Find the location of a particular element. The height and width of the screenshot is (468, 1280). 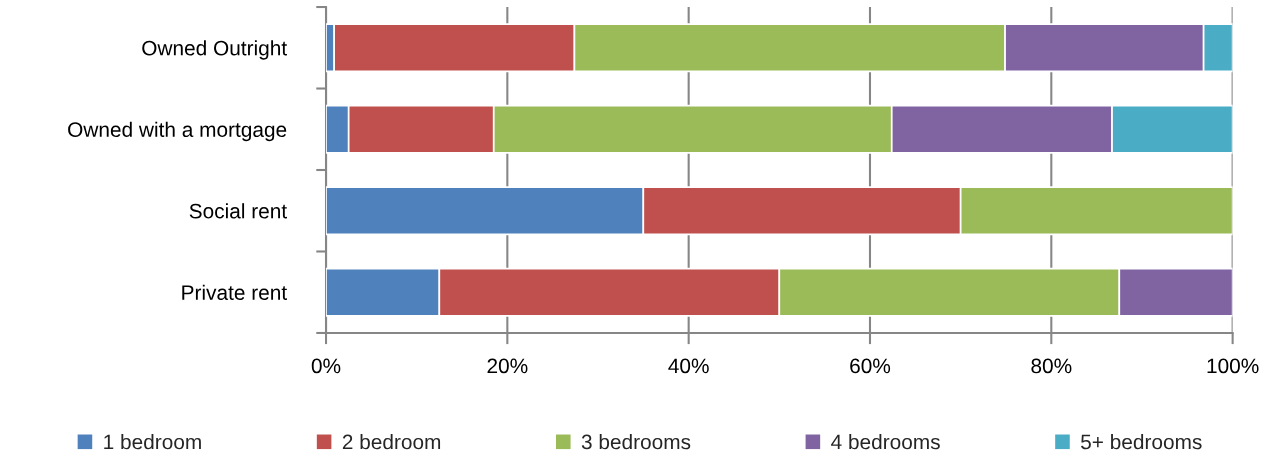

legend-label: 4 bedrooms is located at coordinates (885, 442).